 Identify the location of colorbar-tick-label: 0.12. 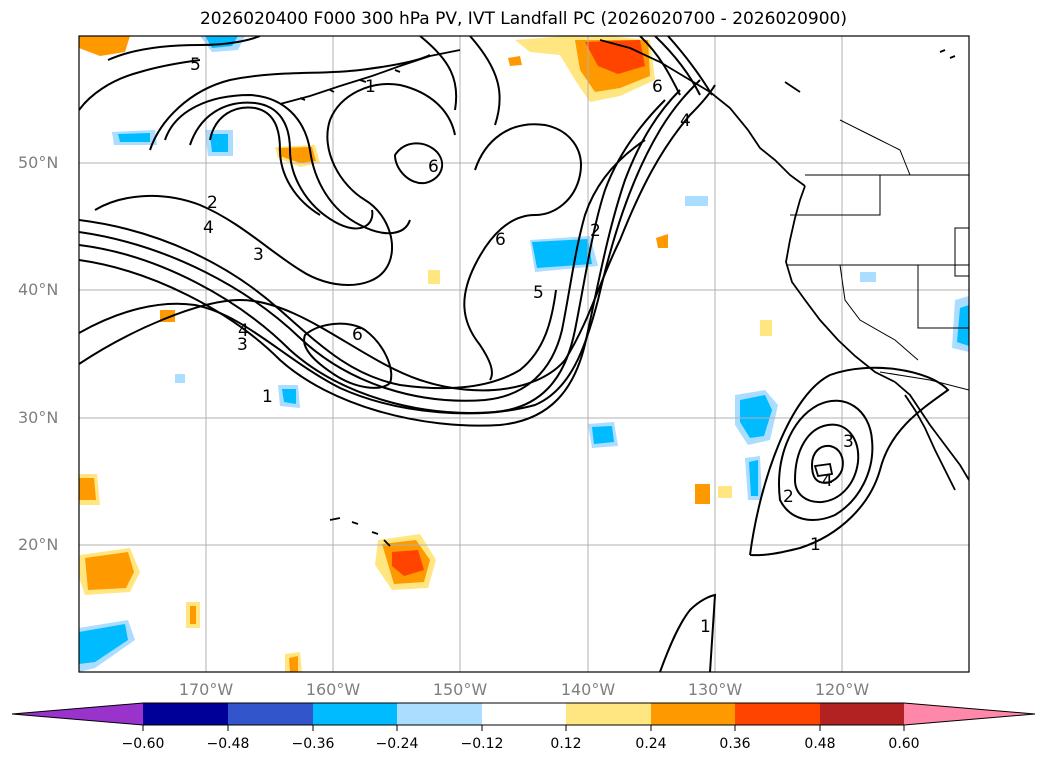
(566, 744).